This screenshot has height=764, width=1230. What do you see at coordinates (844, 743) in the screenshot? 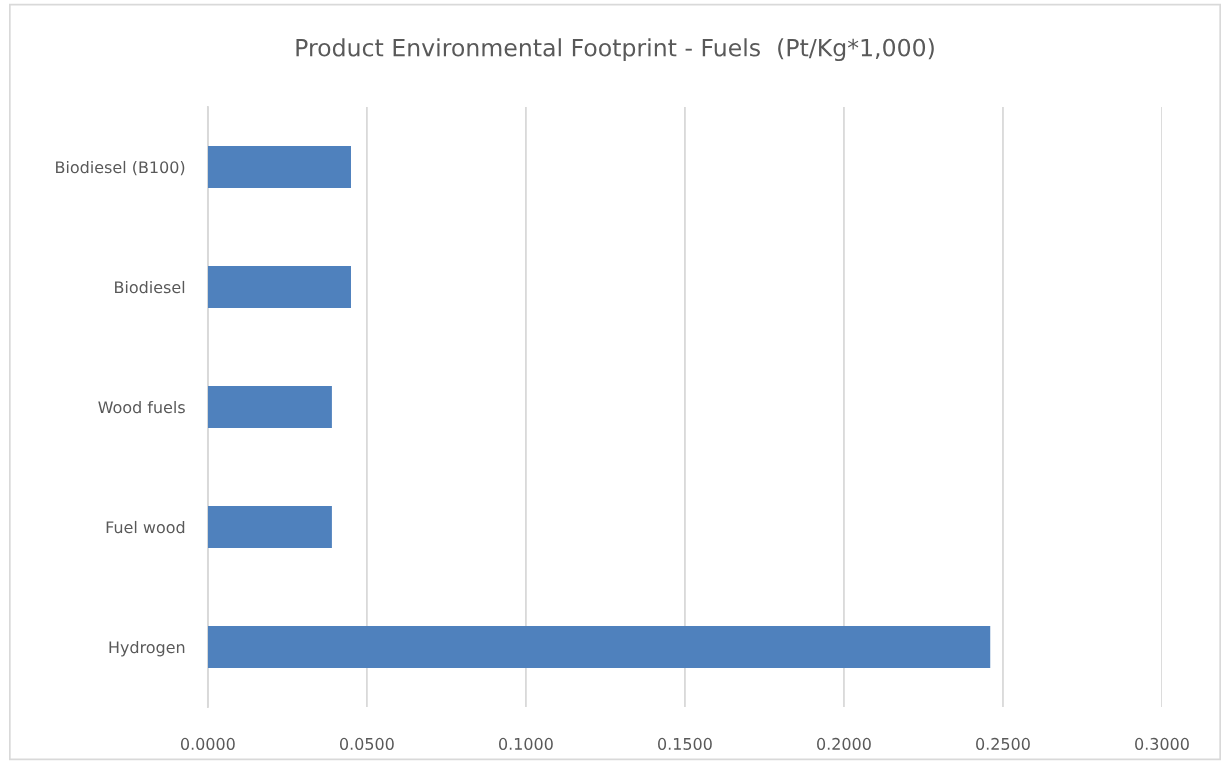
I see `x-tick-label: 0.2000` at bounding box center [844, 743].